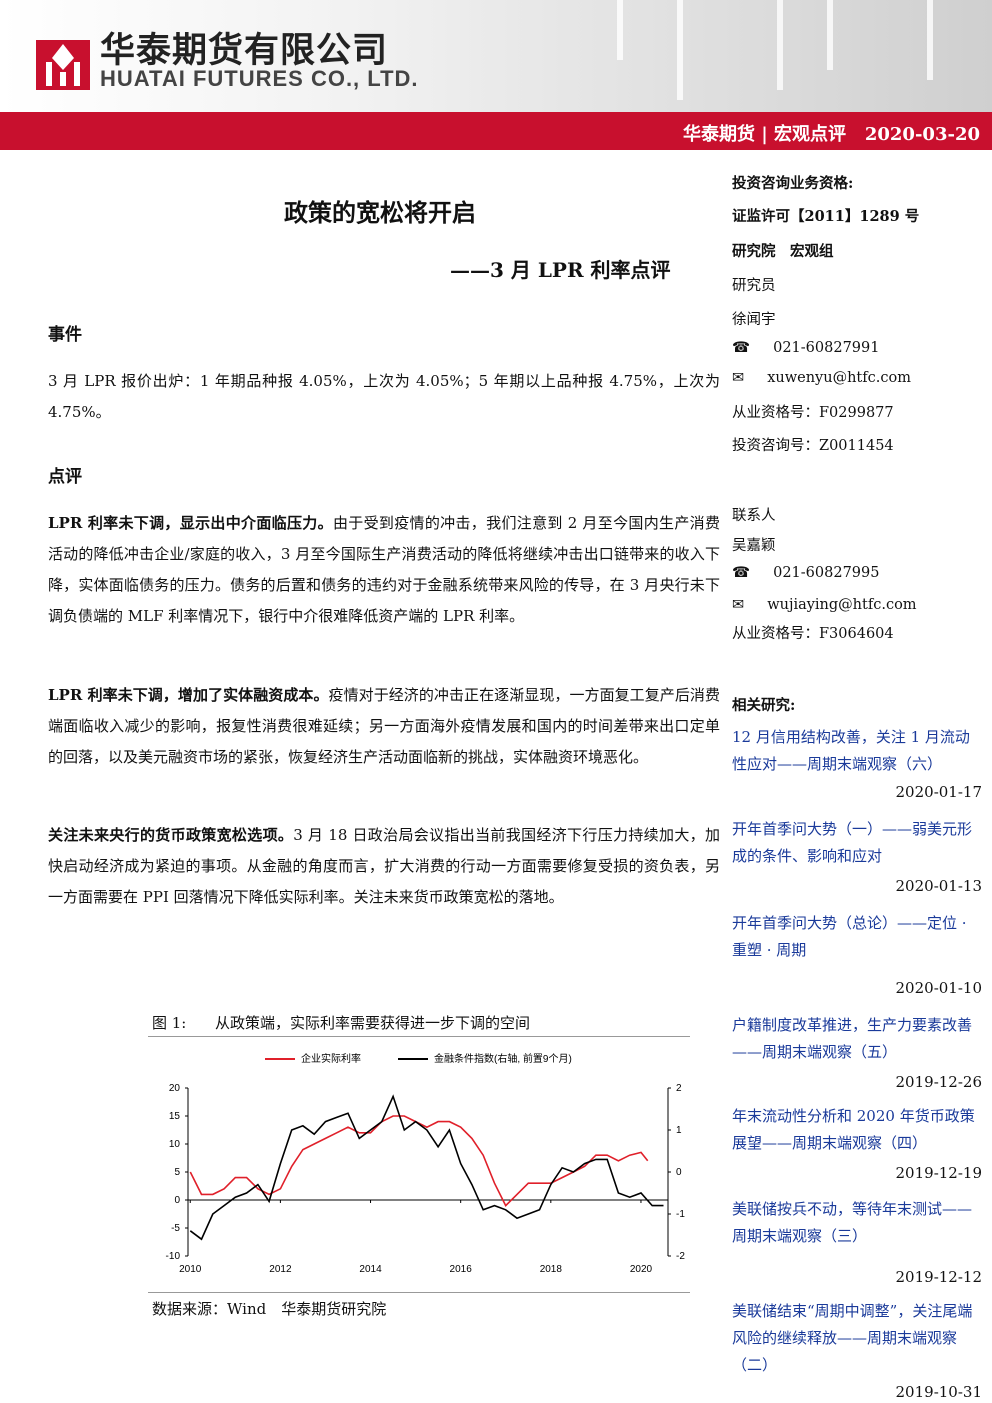  I want to click on heading: 事件, so click(65, 335).